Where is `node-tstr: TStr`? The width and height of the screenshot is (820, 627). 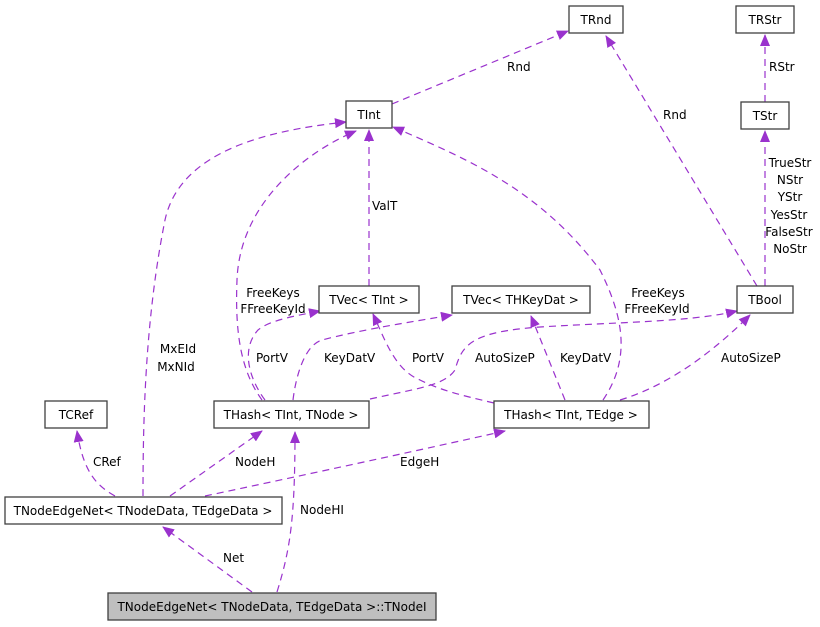
node-tstr: TStr is located at coordinates (765, 115).